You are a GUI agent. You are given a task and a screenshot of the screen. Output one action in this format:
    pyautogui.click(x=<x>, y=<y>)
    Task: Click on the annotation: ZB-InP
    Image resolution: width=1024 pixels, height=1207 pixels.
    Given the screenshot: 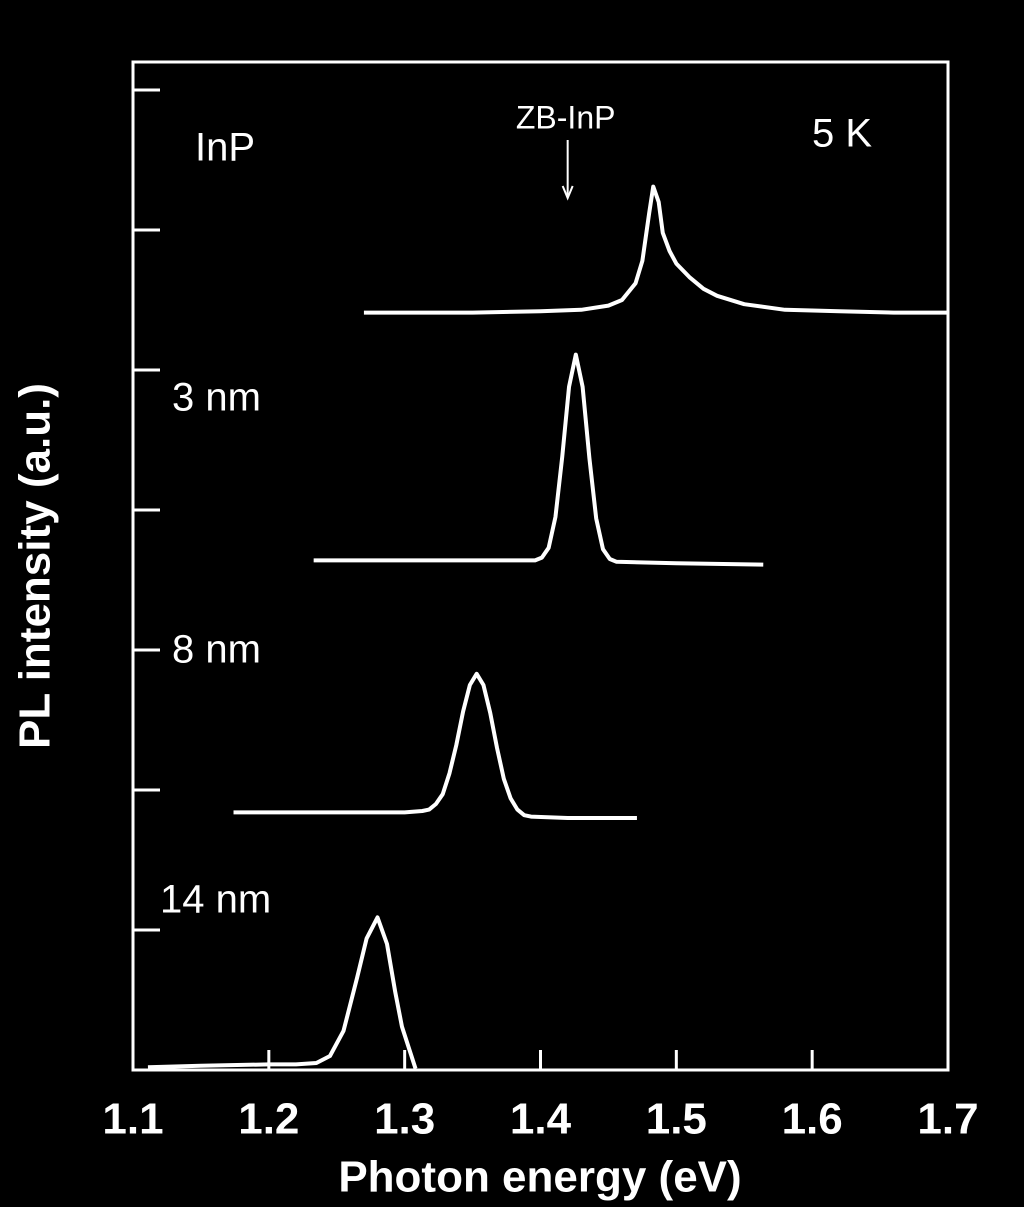 What is the action you would take?
    pyautogui.click(x=566, y=117)
    